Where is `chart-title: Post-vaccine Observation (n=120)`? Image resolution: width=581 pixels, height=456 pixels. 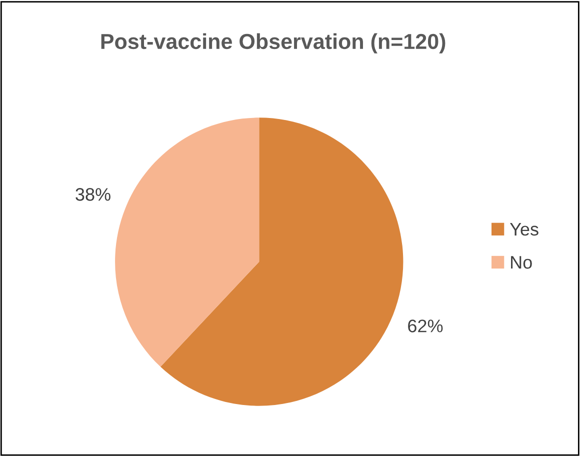
chart-title: Post-vaccine Observation (n=120) is located at coordinates (273, 43).